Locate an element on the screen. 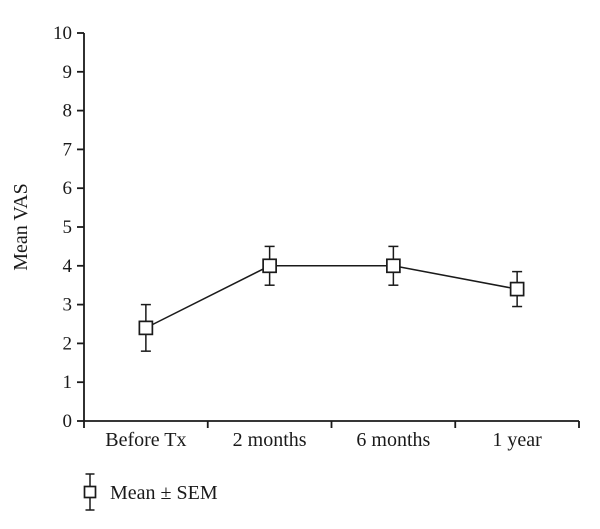 This screenshot has width=600, height=529. series-line is located at coordinates (331, 297).